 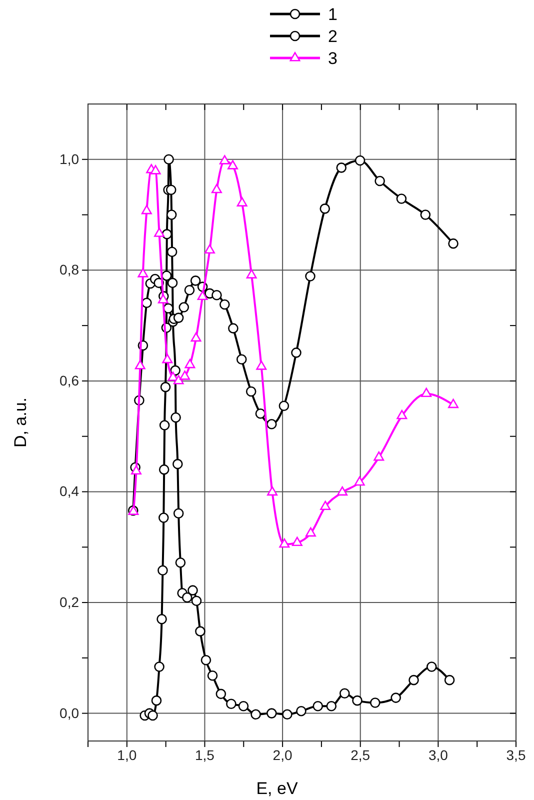 What do you see at coordinates (70, 380) in the screenshot?
I see `y-tick-label: 0,6` at bounding box center [70, 380].